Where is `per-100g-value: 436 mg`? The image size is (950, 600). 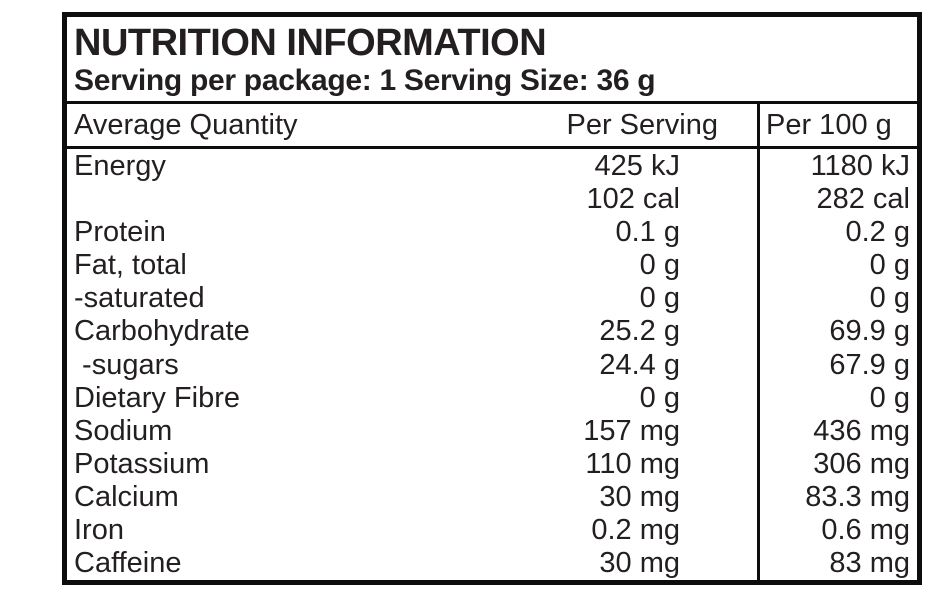
per-100g-value: 436 mg is located at coordinates (861, 430).